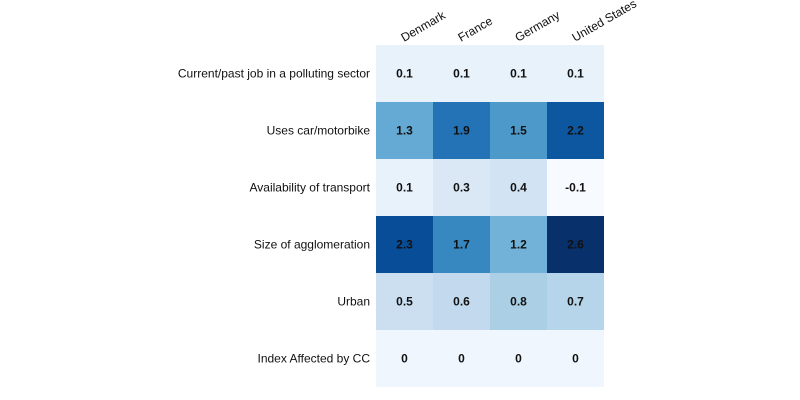 This screenshot has height=400, width=800. I want to click on heatmap-cell-value: 0.8, so click(518, 302).